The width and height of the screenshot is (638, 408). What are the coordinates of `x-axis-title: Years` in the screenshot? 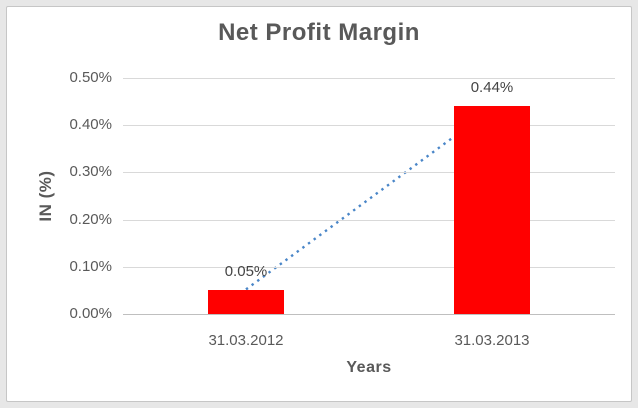 It's located at (369, 367).